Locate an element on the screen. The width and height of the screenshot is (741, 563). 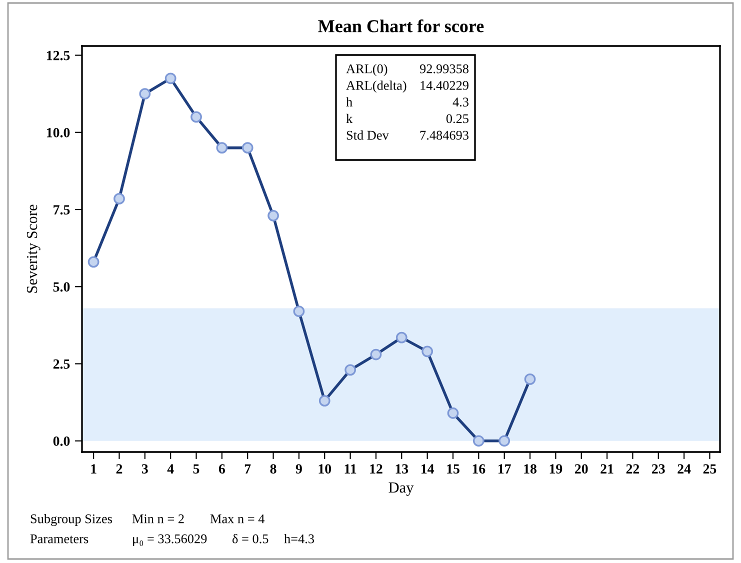
y-tick-label: 10.0 is located at coordinates (58, 133).